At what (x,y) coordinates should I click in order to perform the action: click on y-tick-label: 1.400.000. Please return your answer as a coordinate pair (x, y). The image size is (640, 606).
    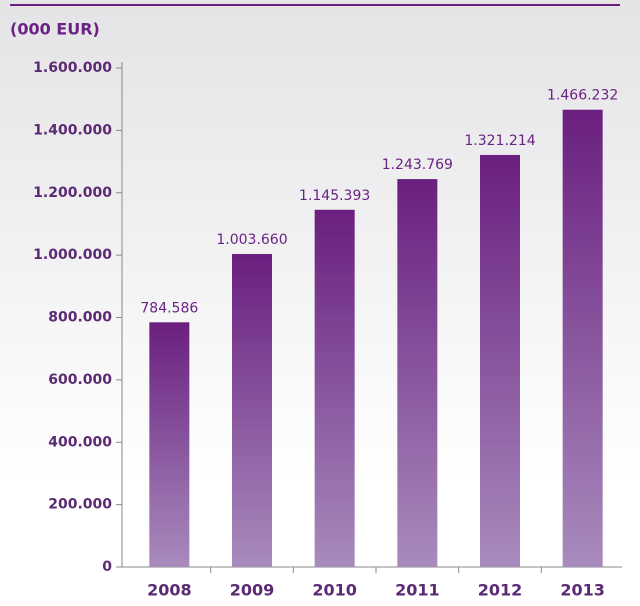
    Looking at the image, I should click on (72, 130).